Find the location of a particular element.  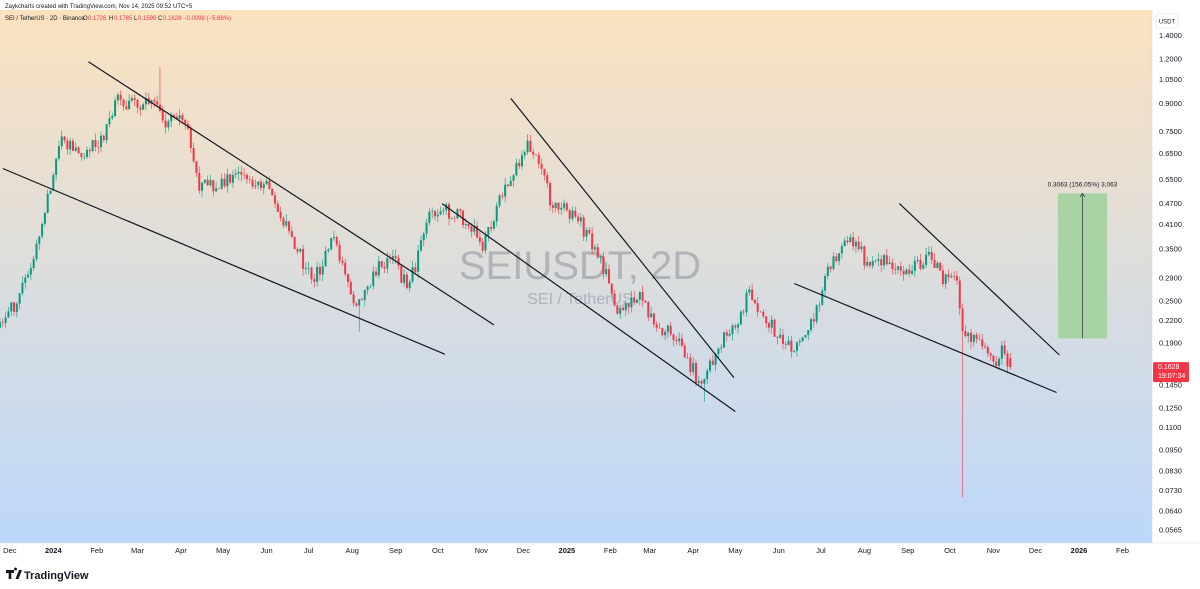

time-tick-label: Jul is located at coordinates (821, 550).